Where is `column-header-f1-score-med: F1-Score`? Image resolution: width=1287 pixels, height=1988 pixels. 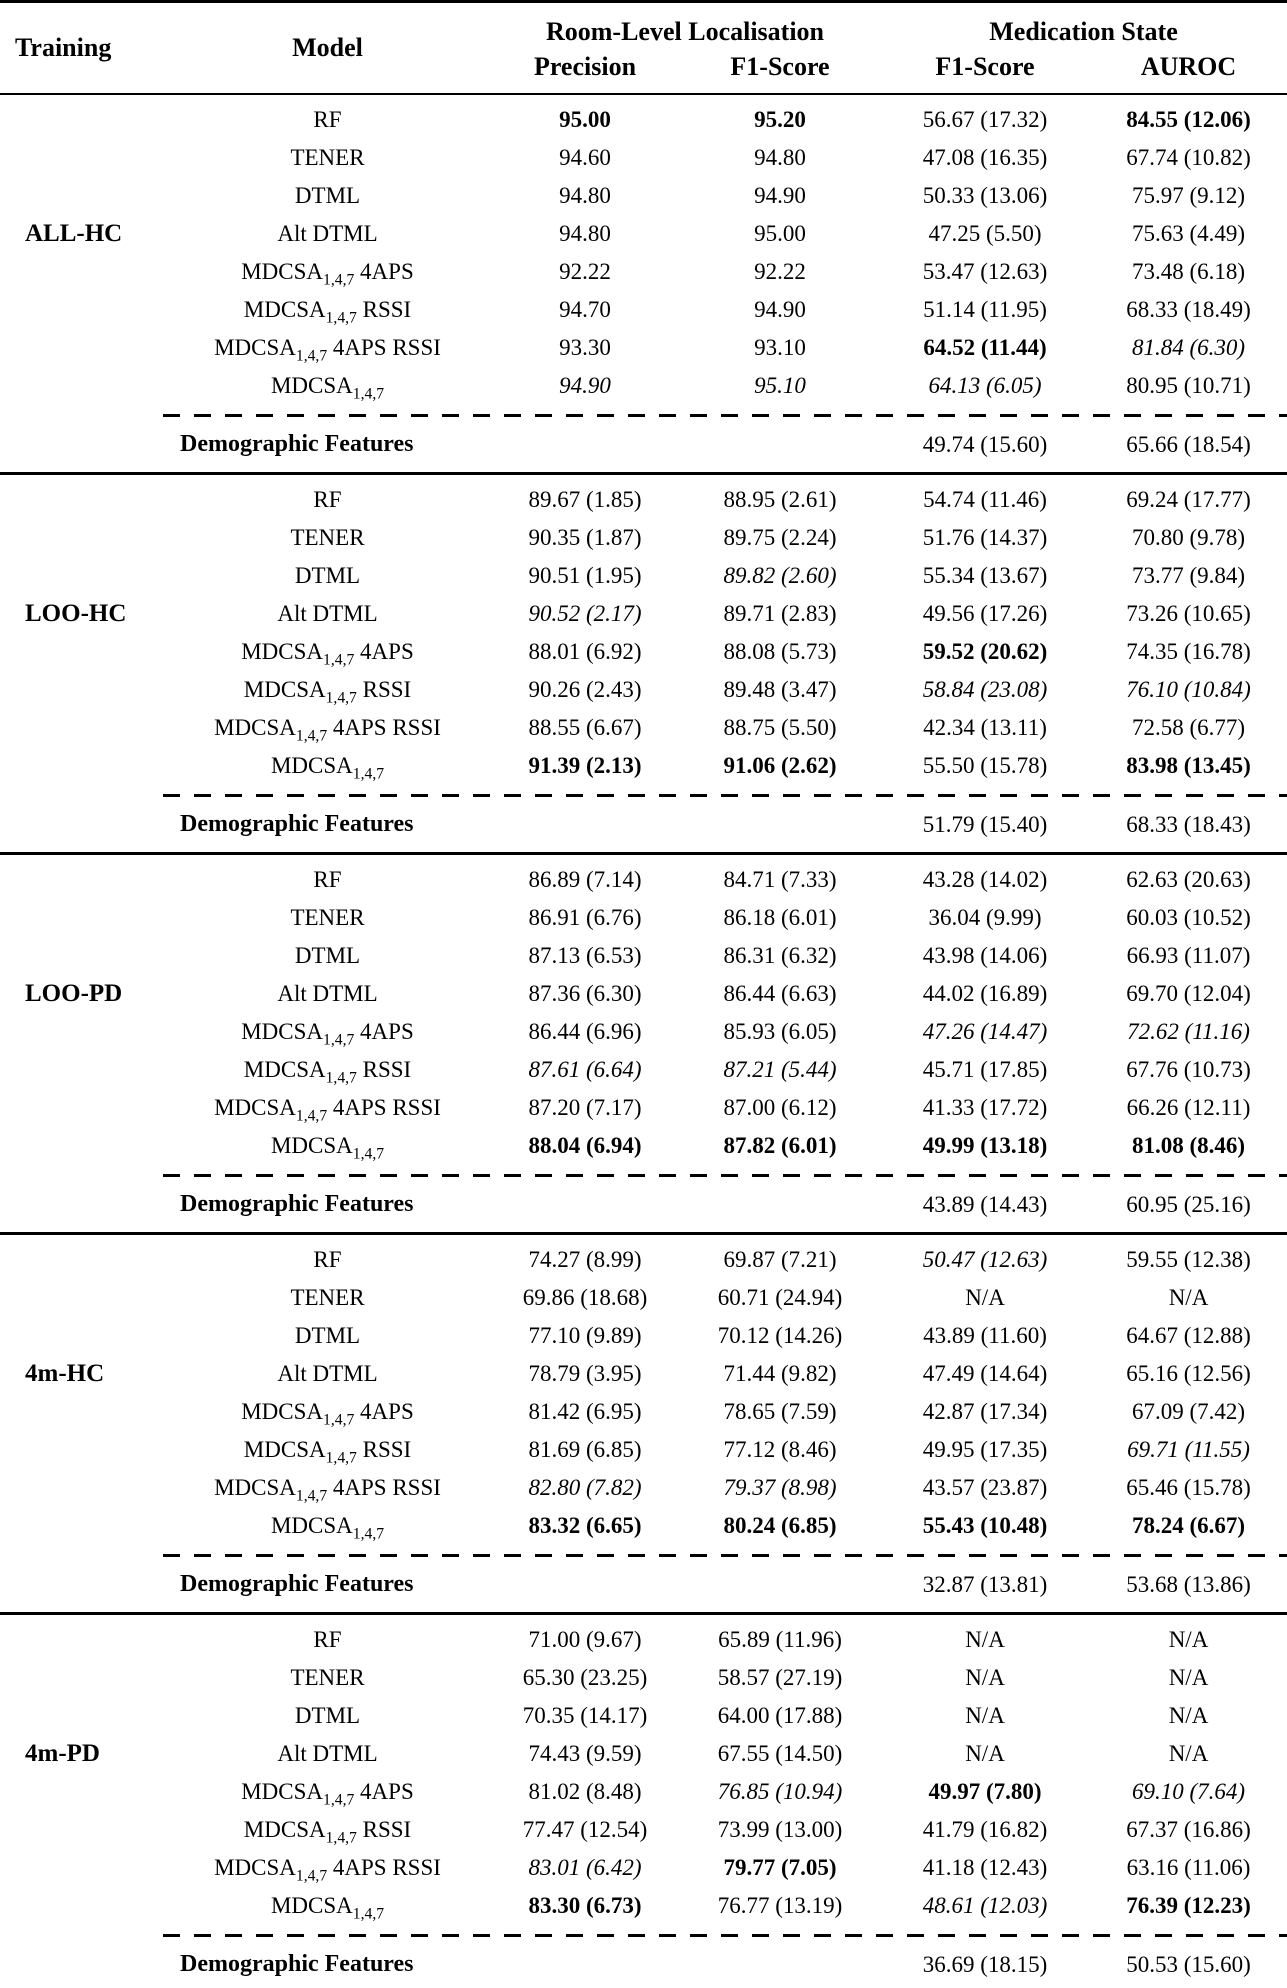 column-header-f1-score-med: F1-Score is located at coordinates (985, 66).